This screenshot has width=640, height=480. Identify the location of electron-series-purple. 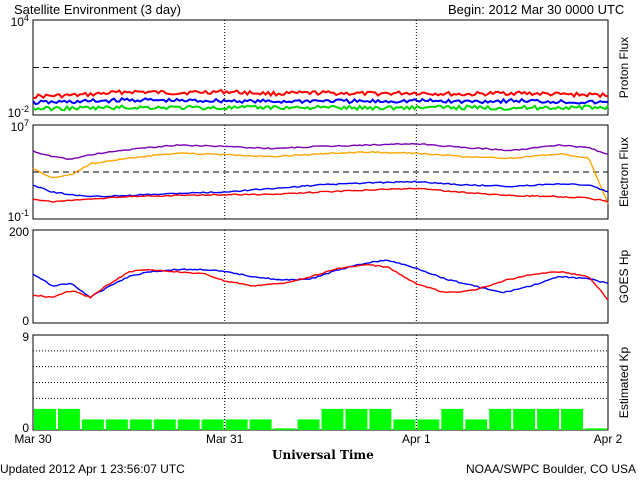
(320, 151).